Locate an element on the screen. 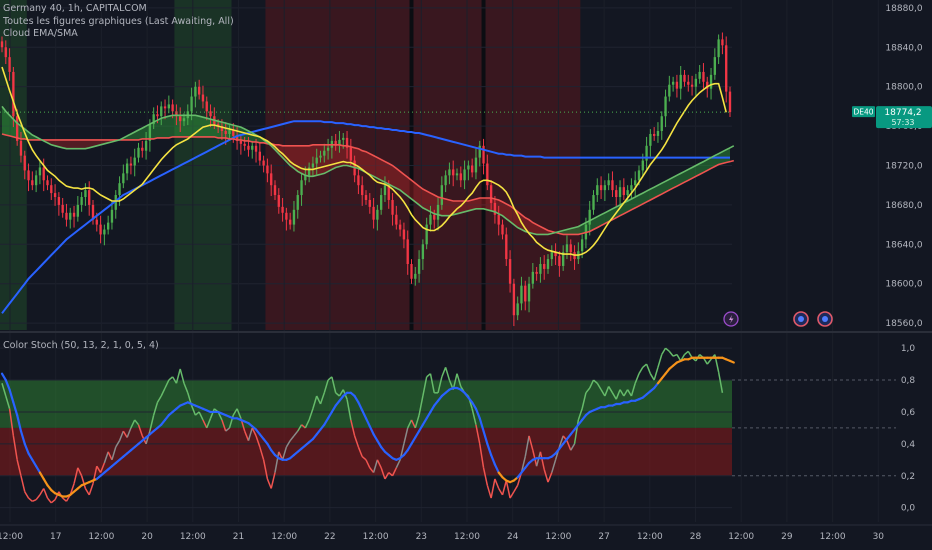  event-icon-dot is located at coordinates (801, 319).